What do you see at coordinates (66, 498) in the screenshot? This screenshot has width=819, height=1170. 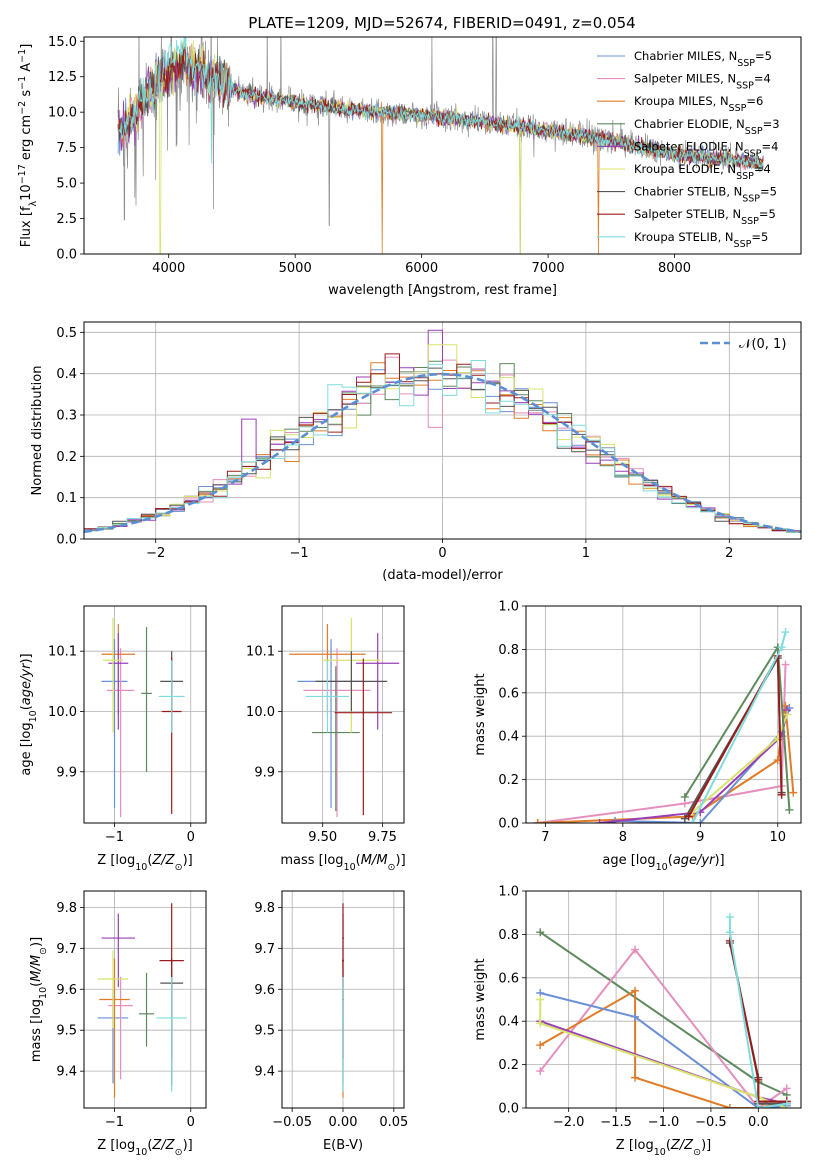 I see `y-tick-label: 0.1` at bounding box center [66, 498].